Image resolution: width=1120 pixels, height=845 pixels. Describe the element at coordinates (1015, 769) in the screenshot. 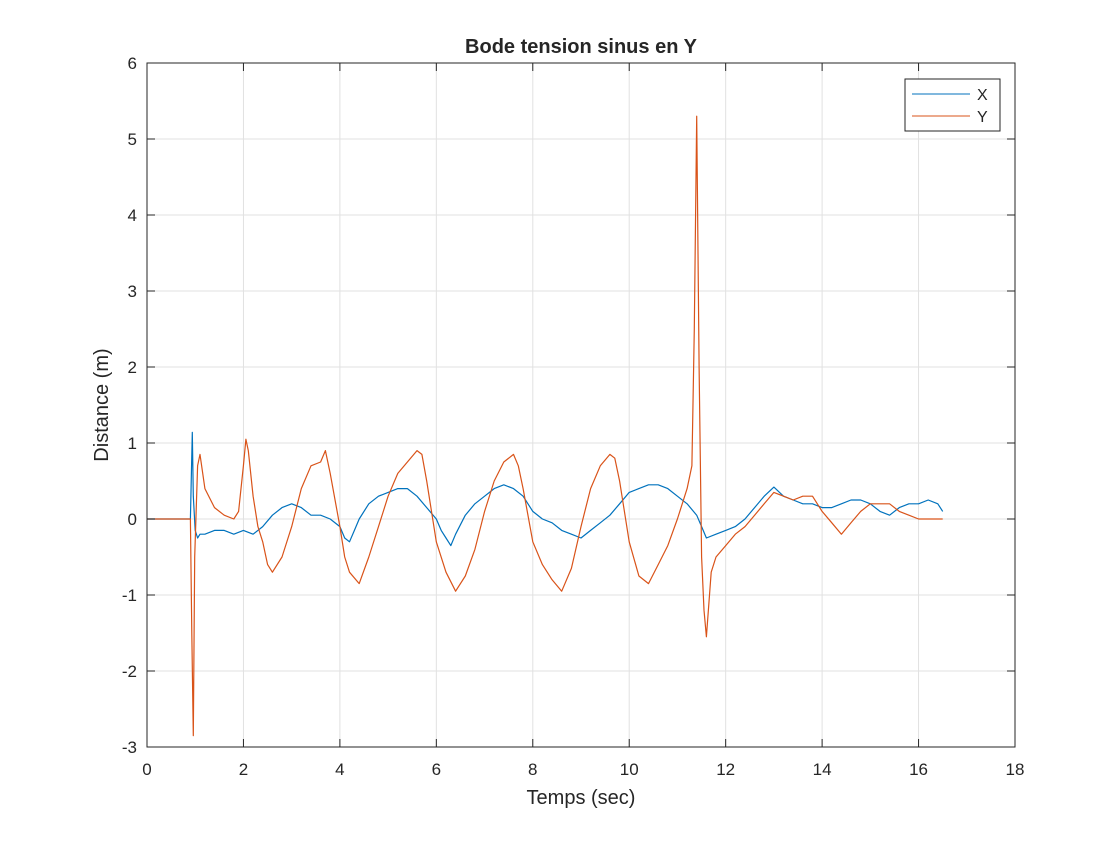

I see `x-tick-label: 18` at that location.